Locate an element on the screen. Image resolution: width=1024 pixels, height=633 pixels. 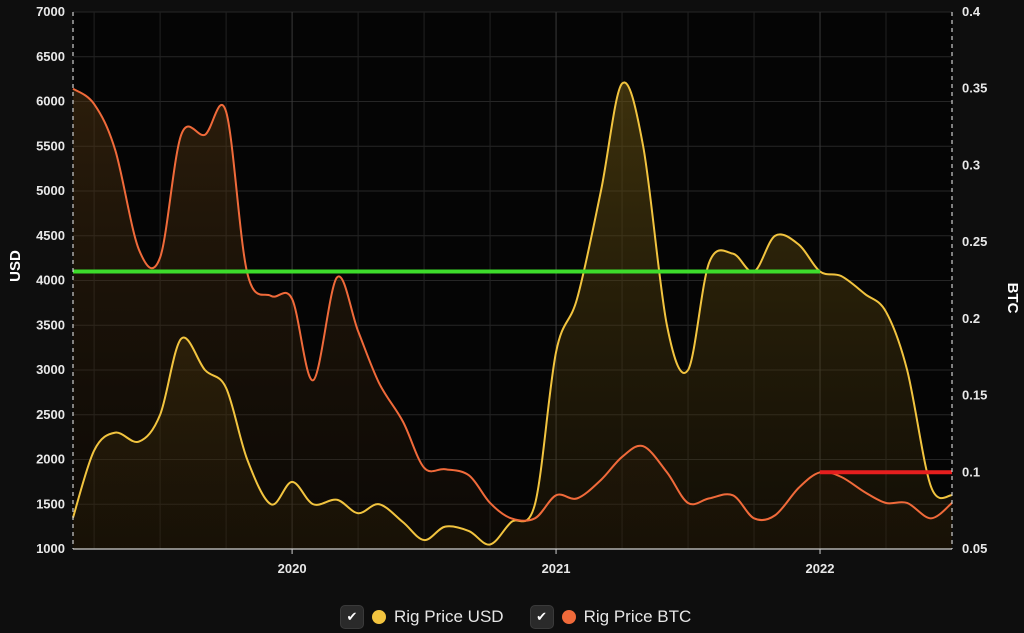
legend: ✔ Rig Price USD ✔ Rig Price BTC is located at coordinates (515, 617).